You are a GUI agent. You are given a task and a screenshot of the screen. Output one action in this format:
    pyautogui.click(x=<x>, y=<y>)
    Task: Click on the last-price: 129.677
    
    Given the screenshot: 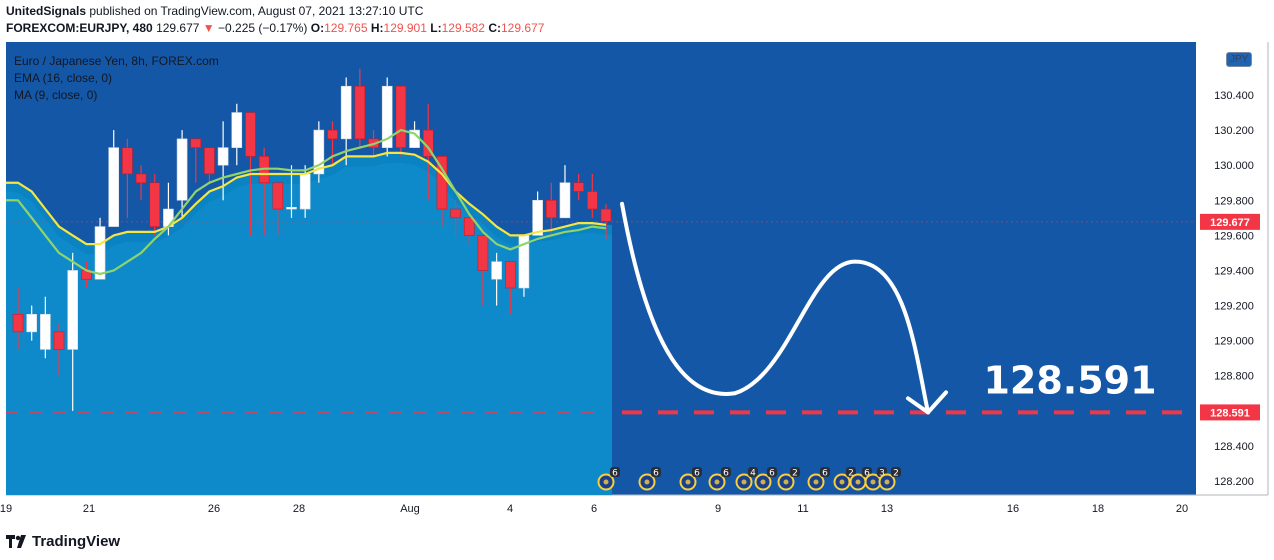 What is the action you would take?
    pyautogui.click(x=178, y=28)
    